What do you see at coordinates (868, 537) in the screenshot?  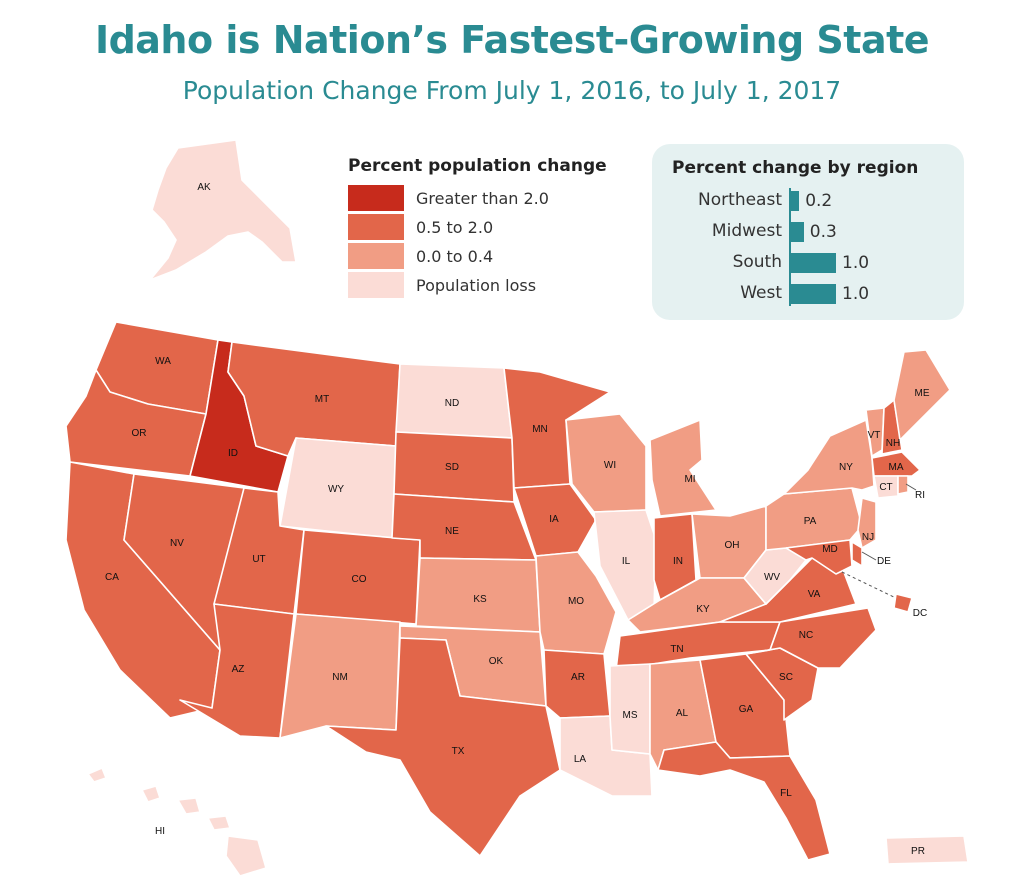 I see `state-label-nj: NJ` at bounding box center [868, 537].